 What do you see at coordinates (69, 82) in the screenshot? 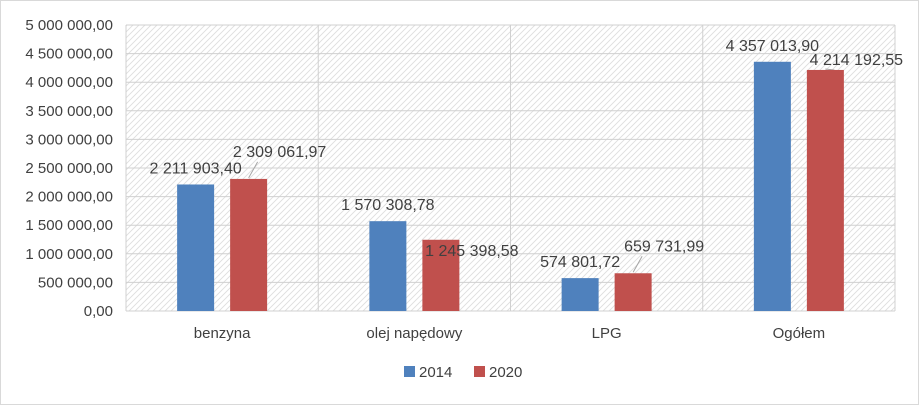
I see `y-tick-label: 4 000 000,00` at bounding box center [69, 82].